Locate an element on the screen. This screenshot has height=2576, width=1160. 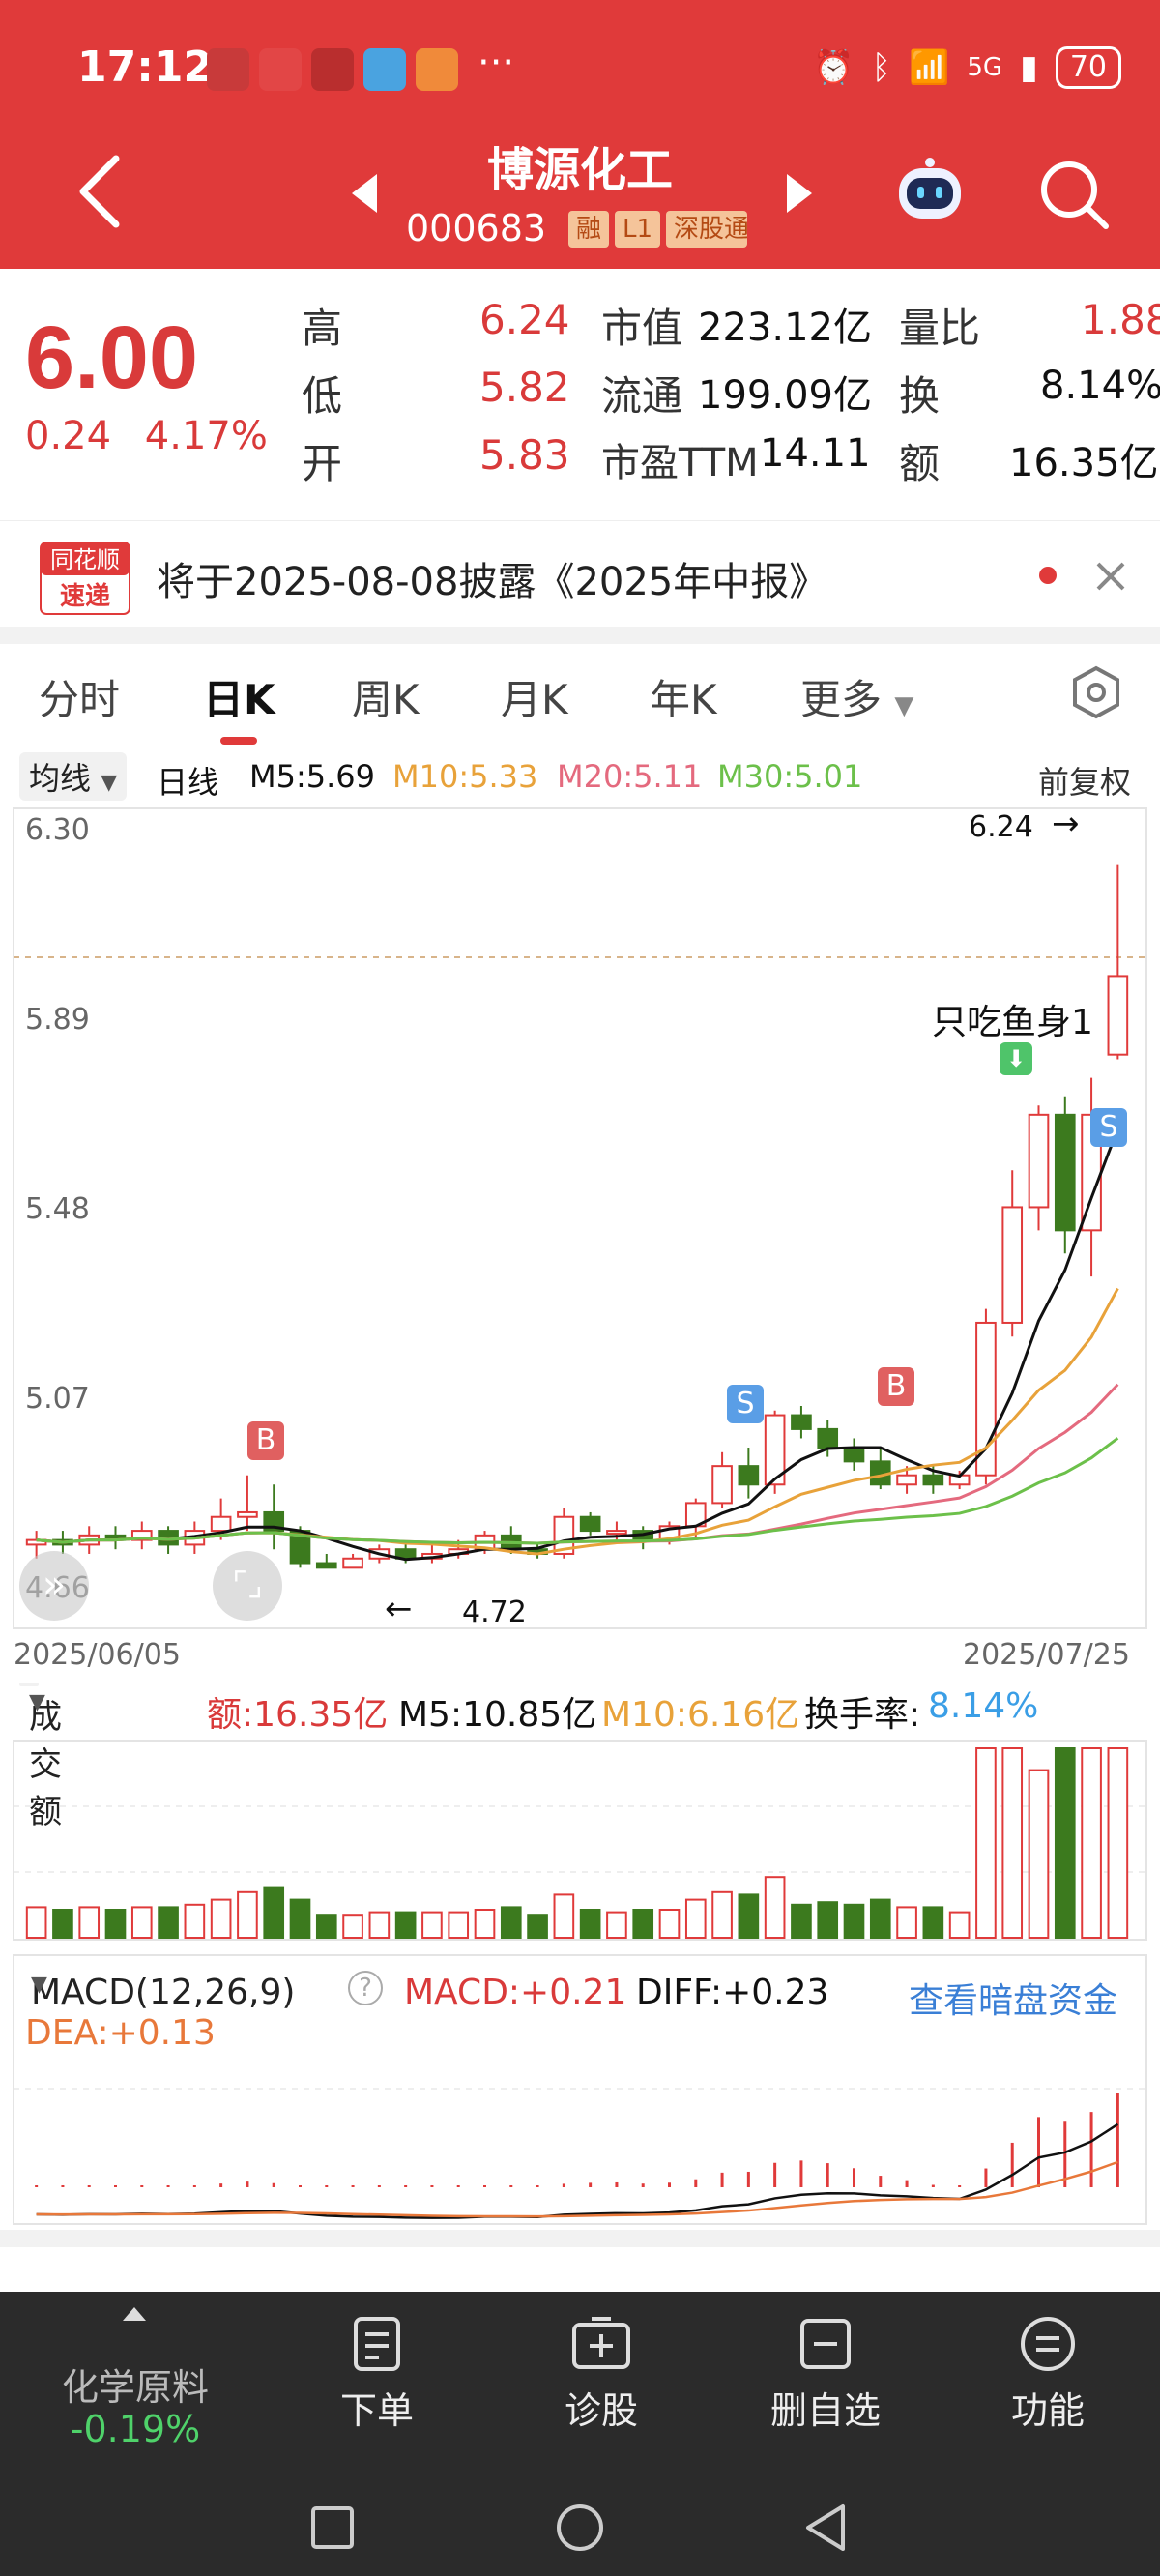
system-icons: ⏰ ᛒ 📶 5G ▮ 70 is located at coordinates (967, 67).